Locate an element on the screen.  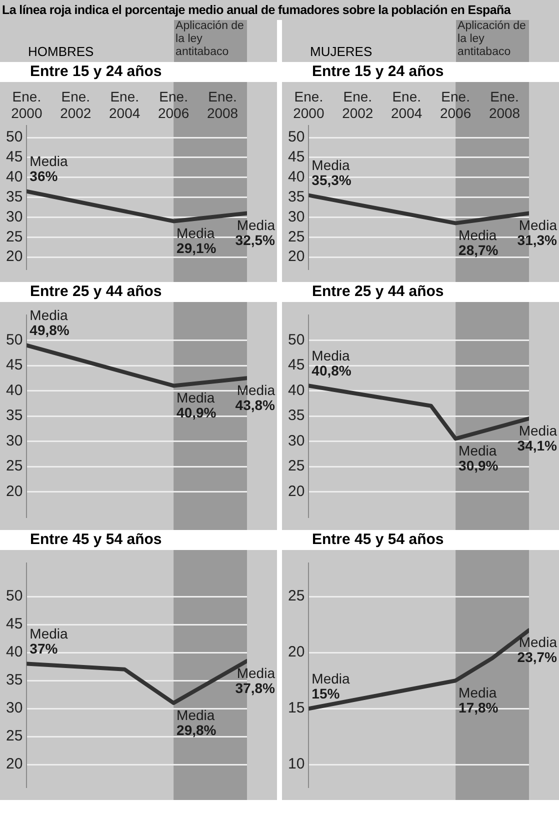
annotation: Media 49,8% is located at coordinates (50, 322).